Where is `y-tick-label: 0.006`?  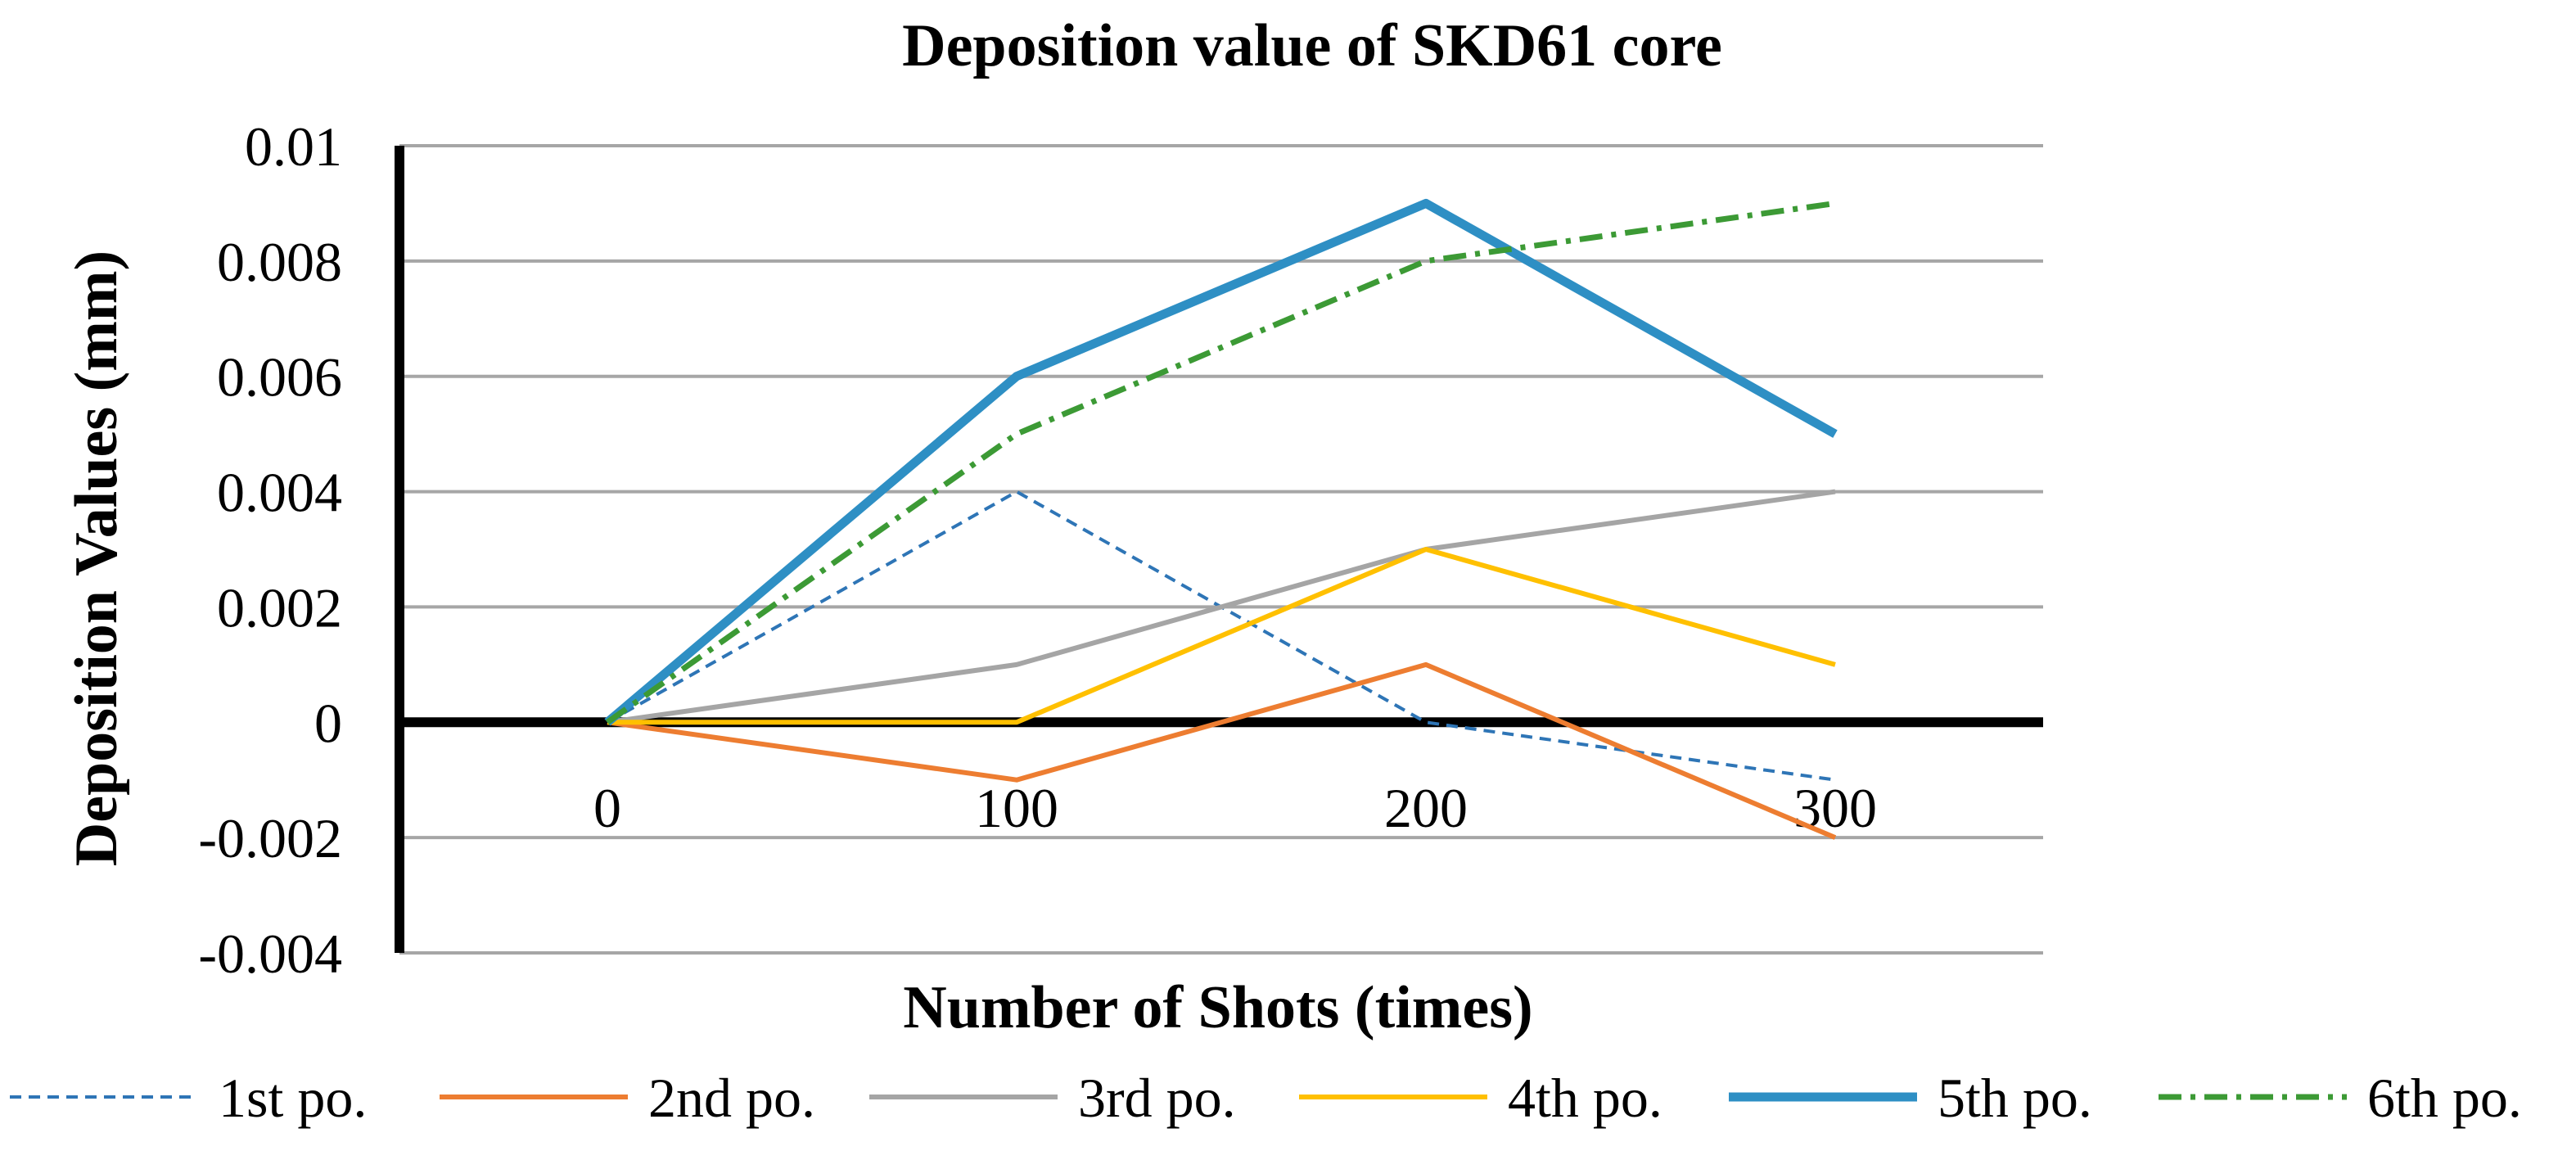
y-tick-label: 0.006 is located at coordinates (279, 377).